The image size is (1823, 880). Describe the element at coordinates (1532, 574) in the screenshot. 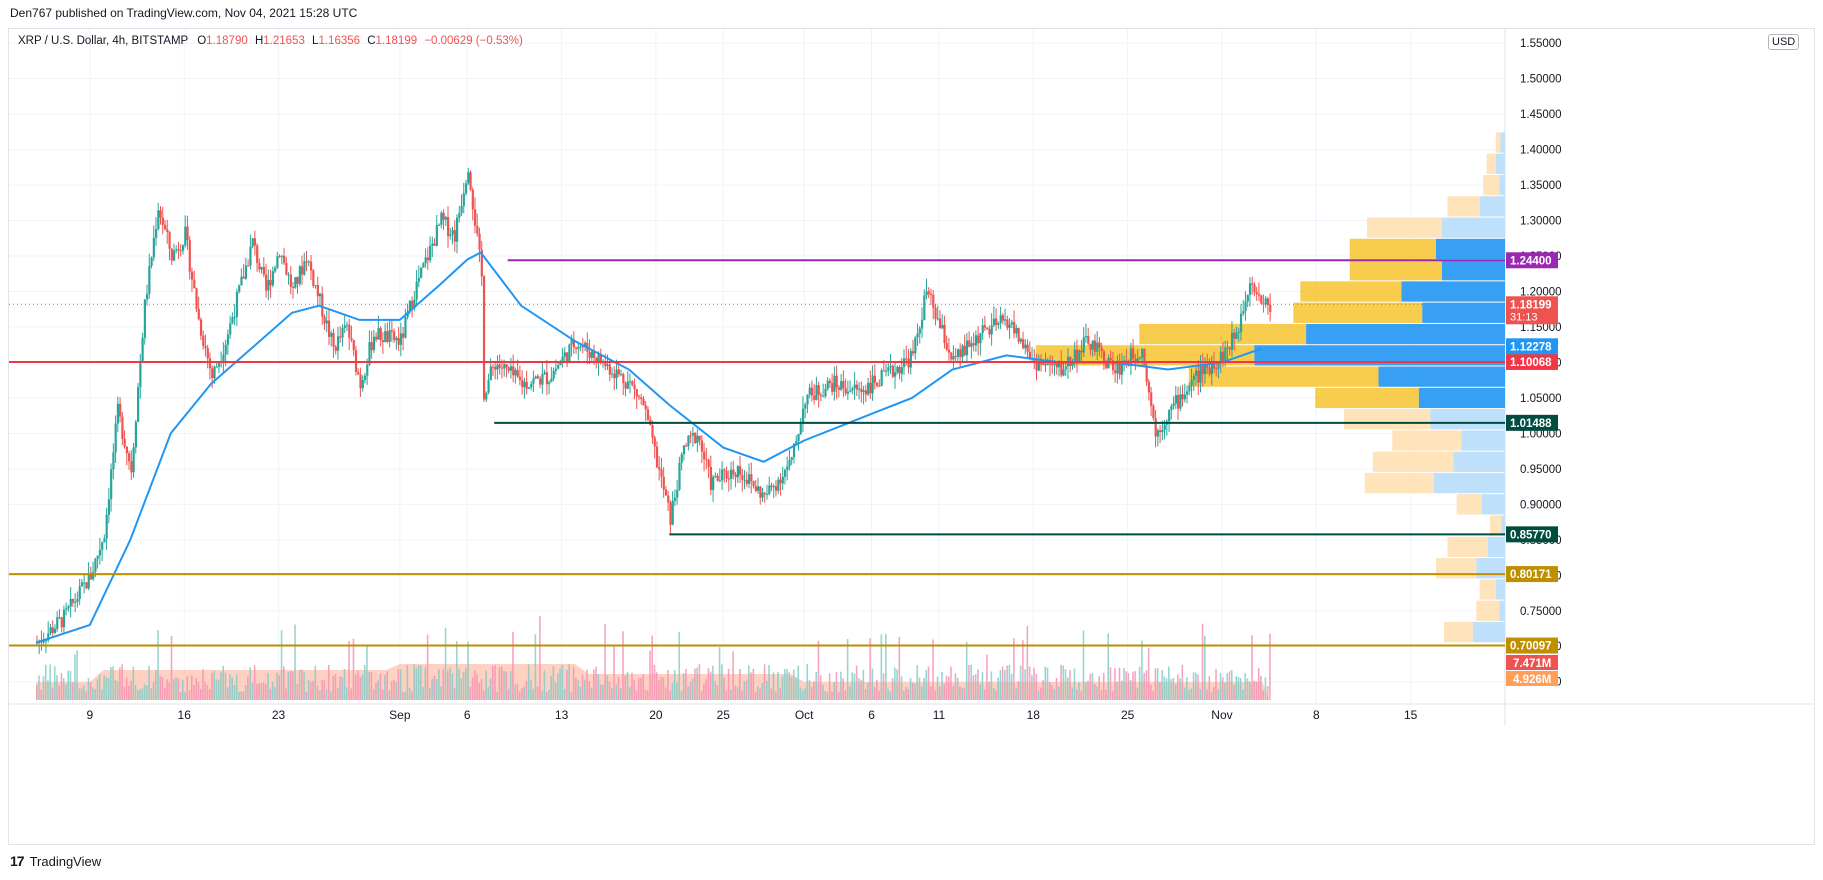

I see `level-axis-tag` at that location.